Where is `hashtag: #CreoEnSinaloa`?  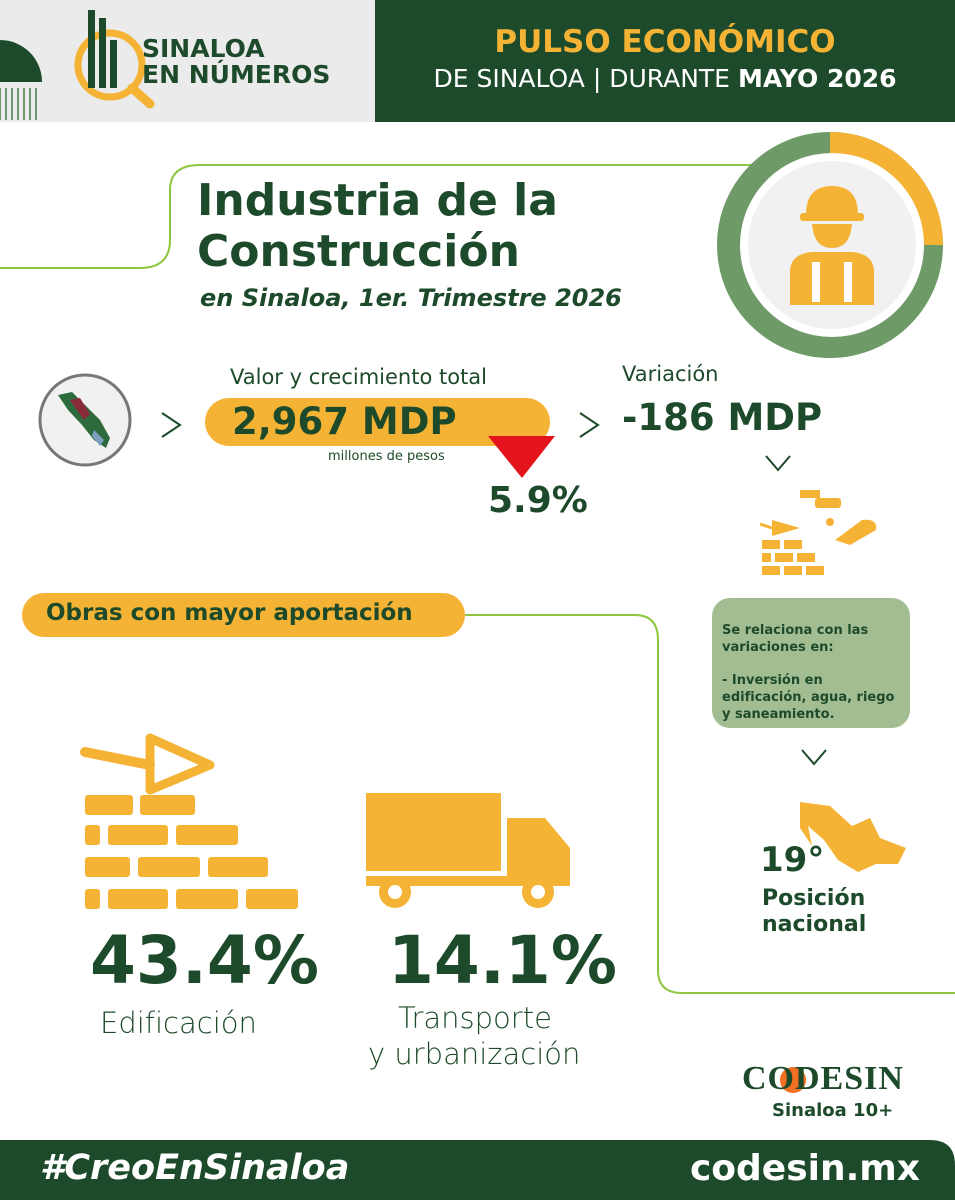 hashtag: #CreoEnSinaloa is located at coordinates (195, 1168).